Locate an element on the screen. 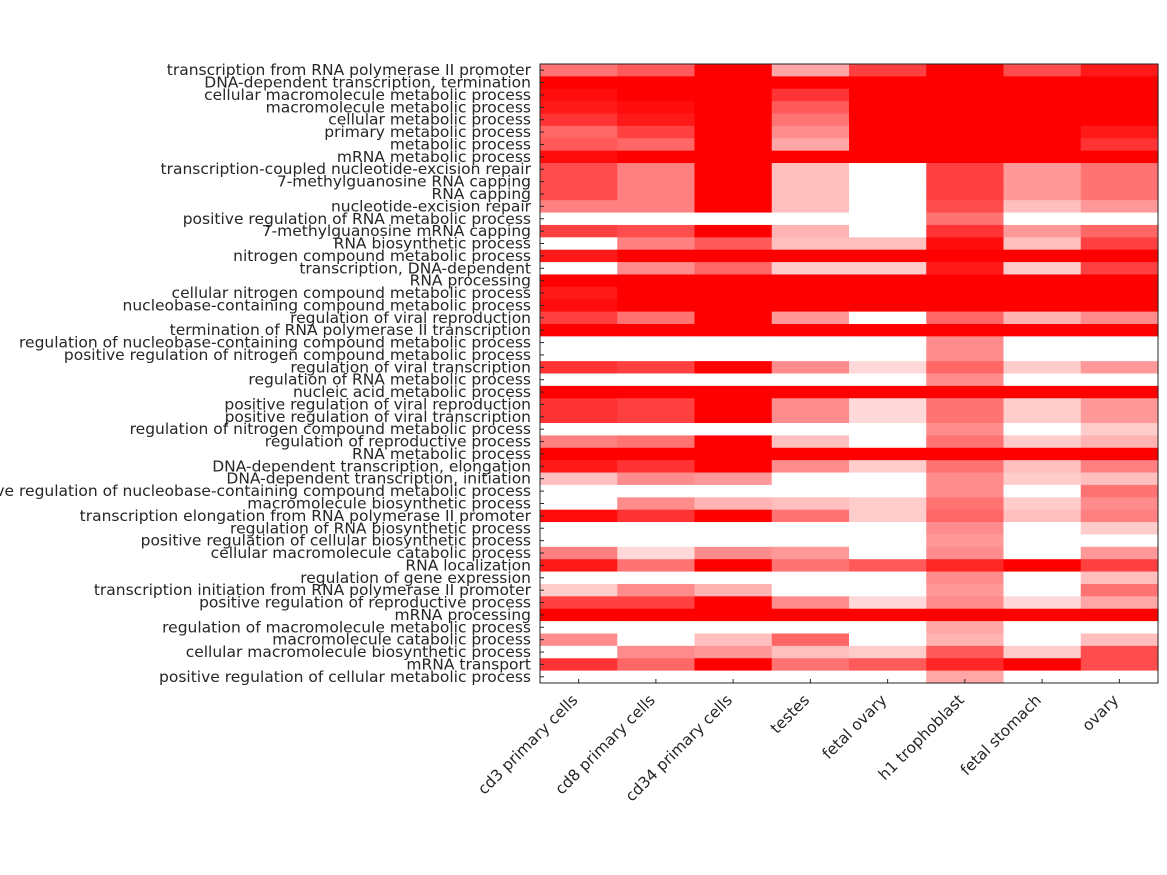 This screenshot has height=875, width=1167. column-label: ovary is located at coordinates (1101, 713).